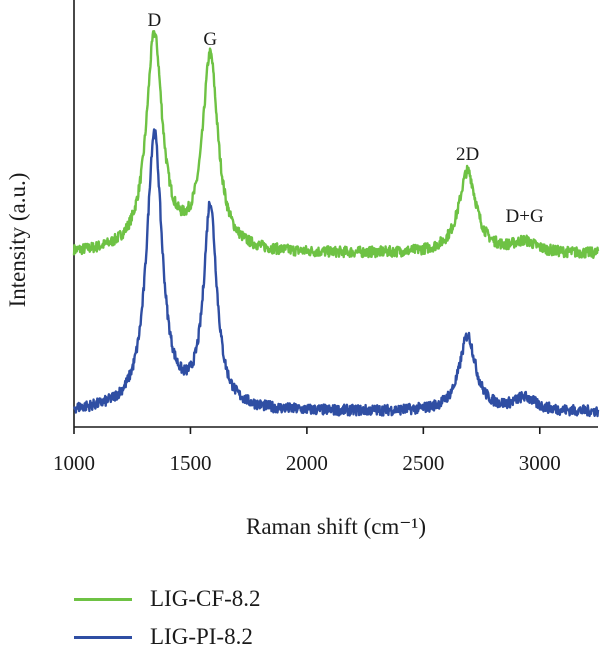 The width and height of the screenshot is (600, 656). I want to click on peak-label-2: 2D, so click(467, 154).